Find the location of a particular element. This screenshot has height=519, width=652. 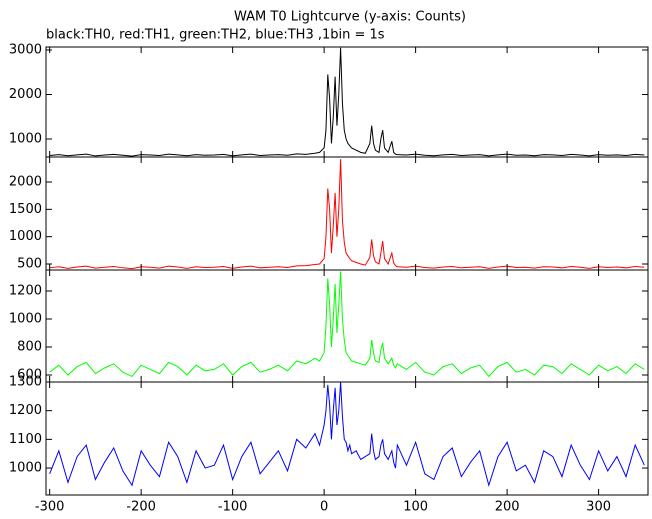

x-tick-label: -100 is located at coordinates (233, 507).